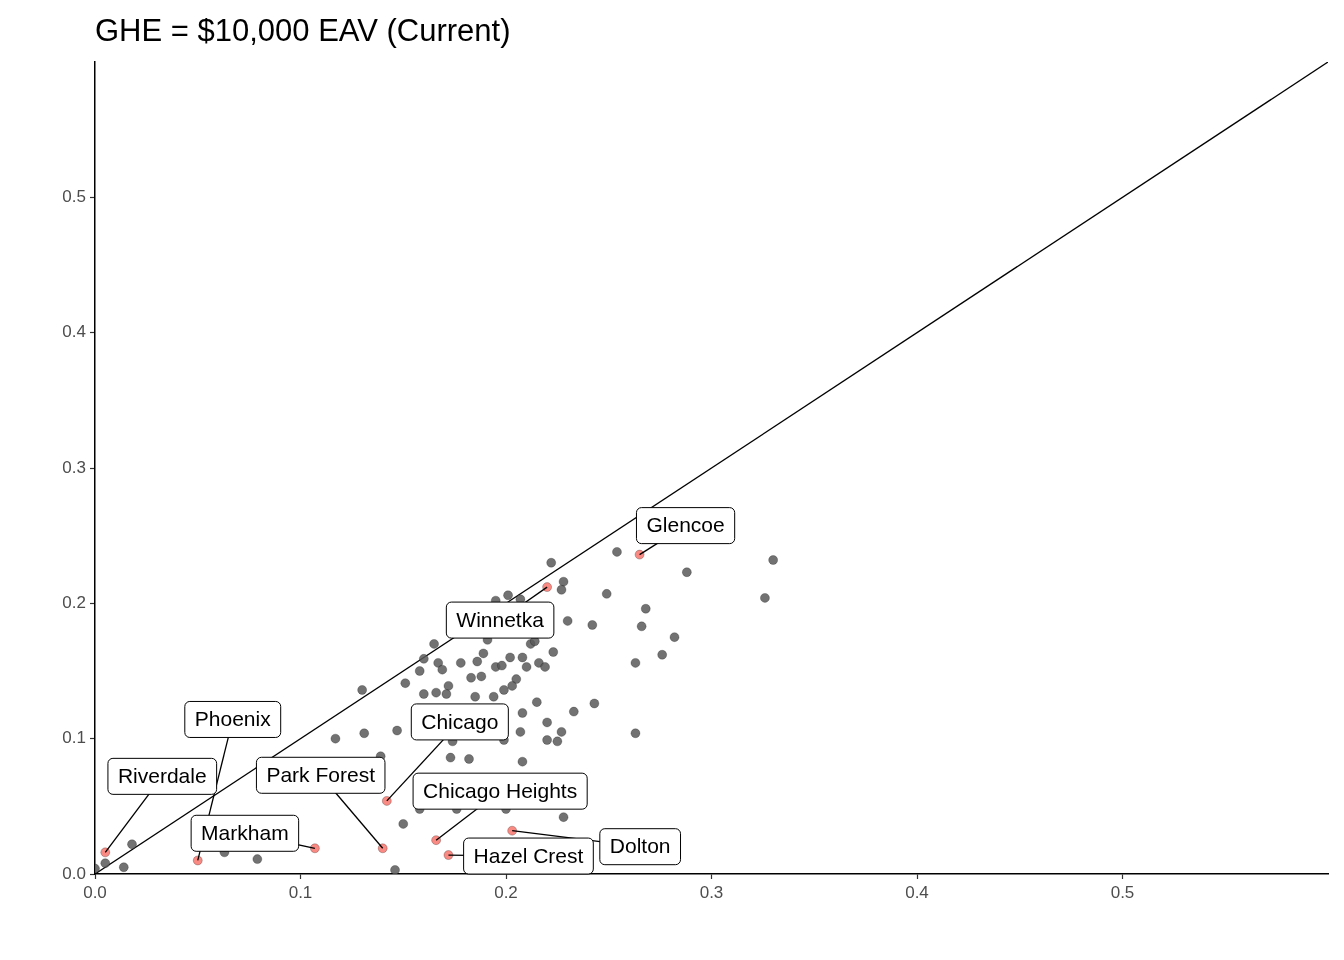  I want to click on y-tick-label: 0.4, so click(74, 332).